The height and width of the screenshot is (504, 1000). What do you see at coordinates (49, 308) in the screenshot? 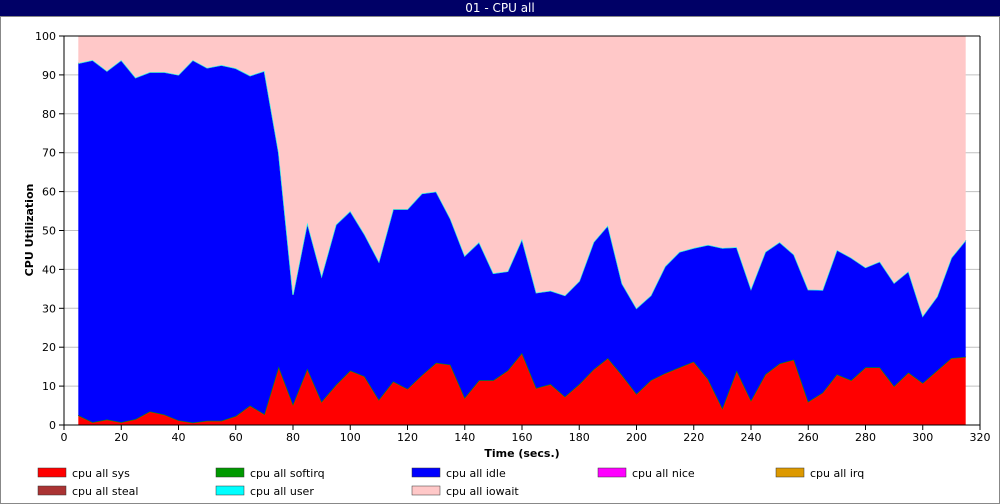
I see `y-tick-label: 30` at bounding box center [49, 308].